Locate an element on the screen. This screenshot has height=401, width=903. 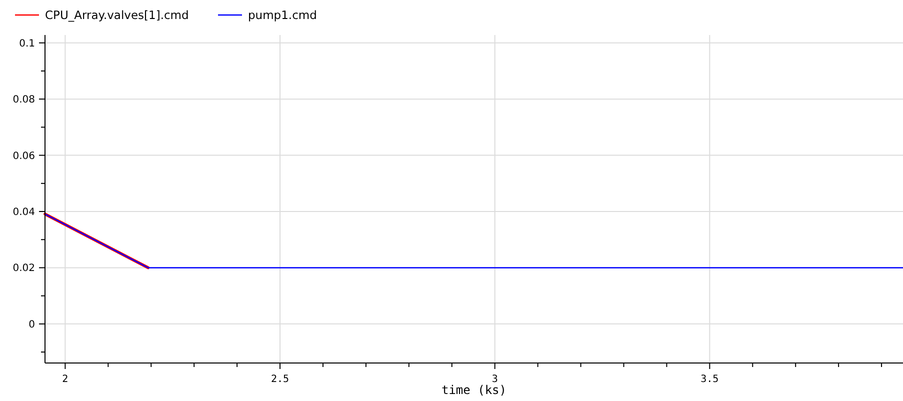
x-tick-label: 3 is located at coordinates (495, 379).